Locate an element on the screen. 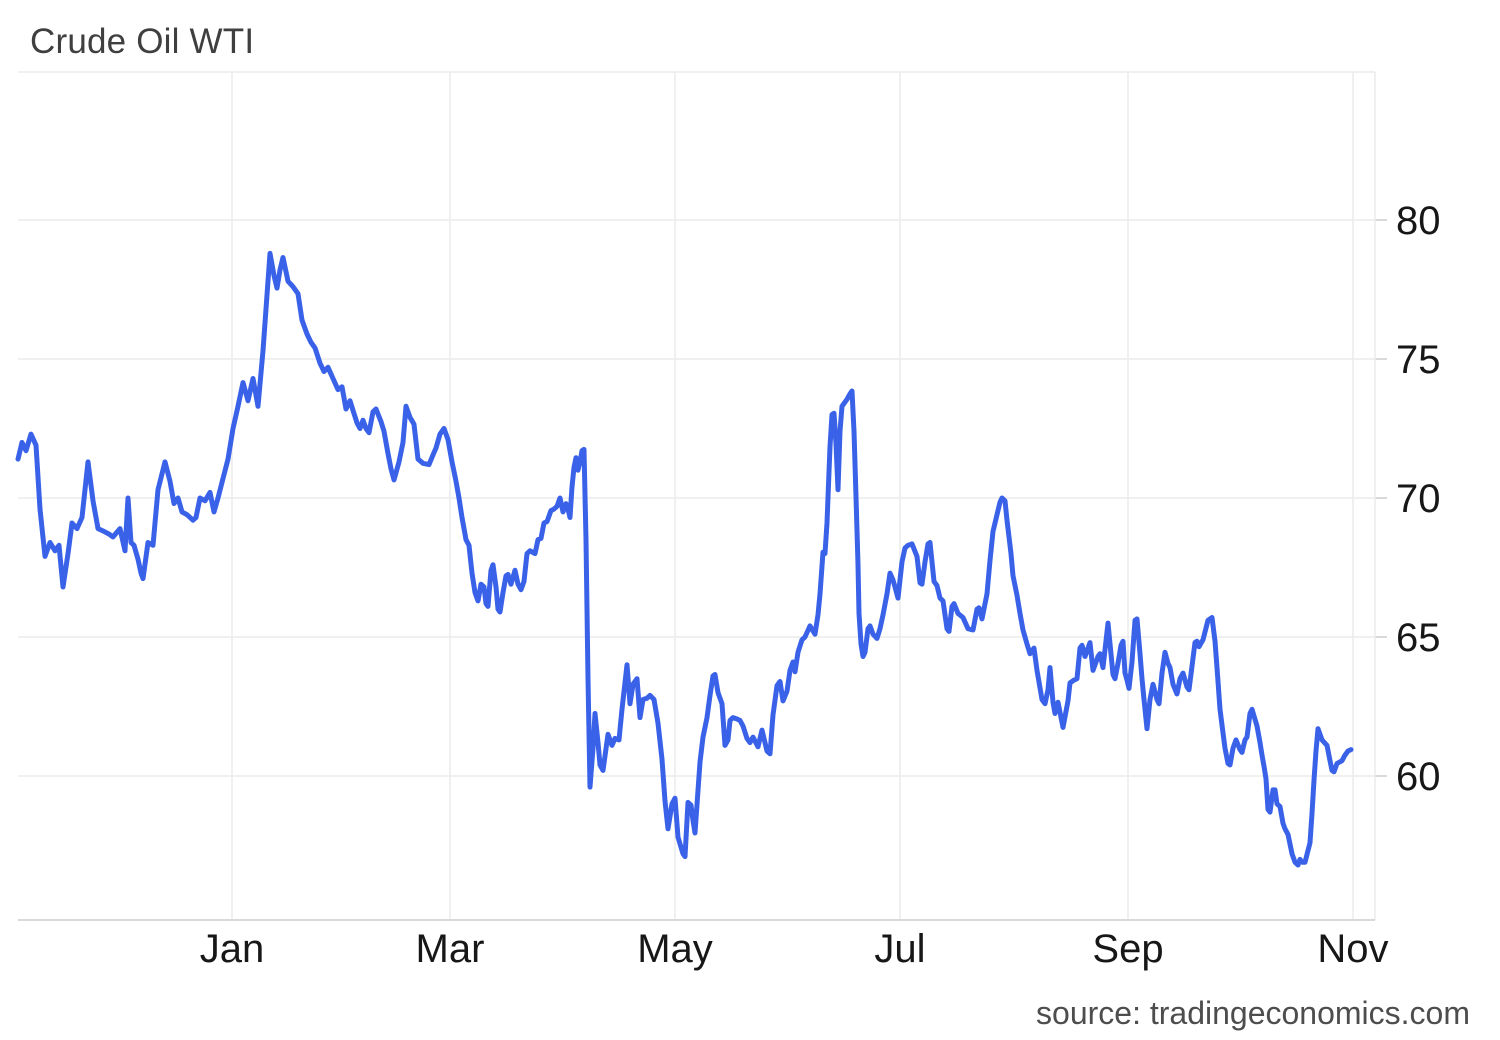  source-credit: source: tradingeconomics.com is located at coordinates (1253, 1013).